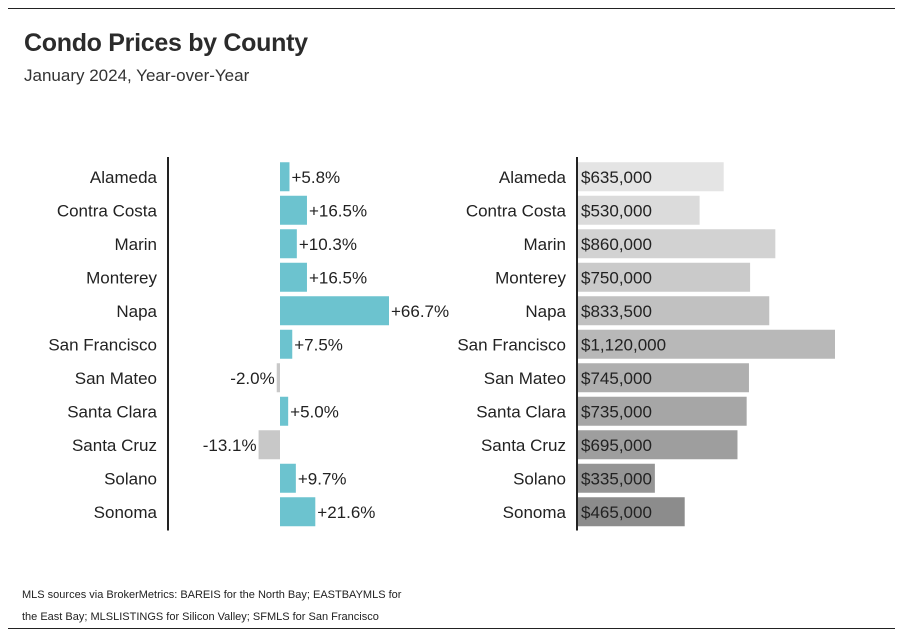 The width and height of the screenshot is (903, 633). What do you see at coordinates (521, 411) in the screenshot?
I see `price-category-label: Santa Clara` at bounding box center [521, 411].